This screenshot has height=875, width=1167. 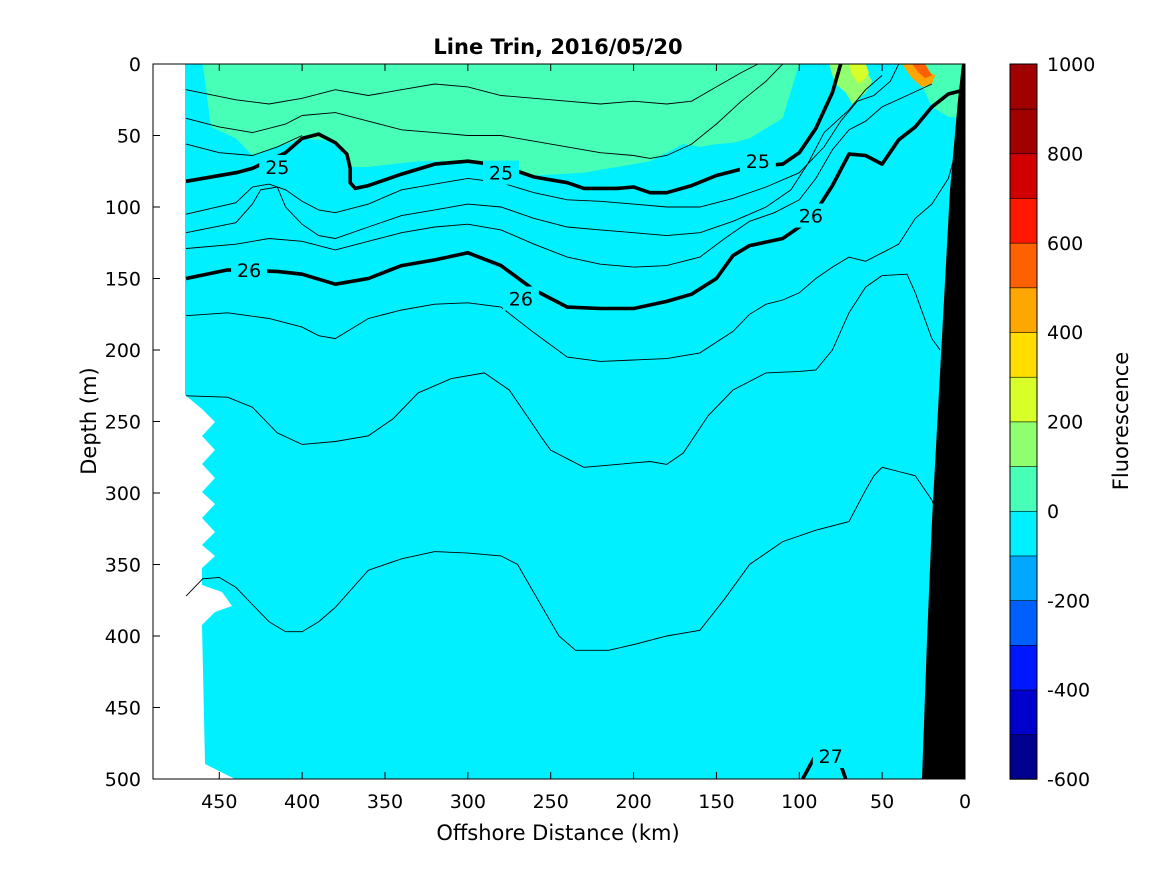 What do you see at coordinates (1065, 333) in the screenshot?
I see `colorbar-tick-label: 400` at bounding box center [1065, 333].